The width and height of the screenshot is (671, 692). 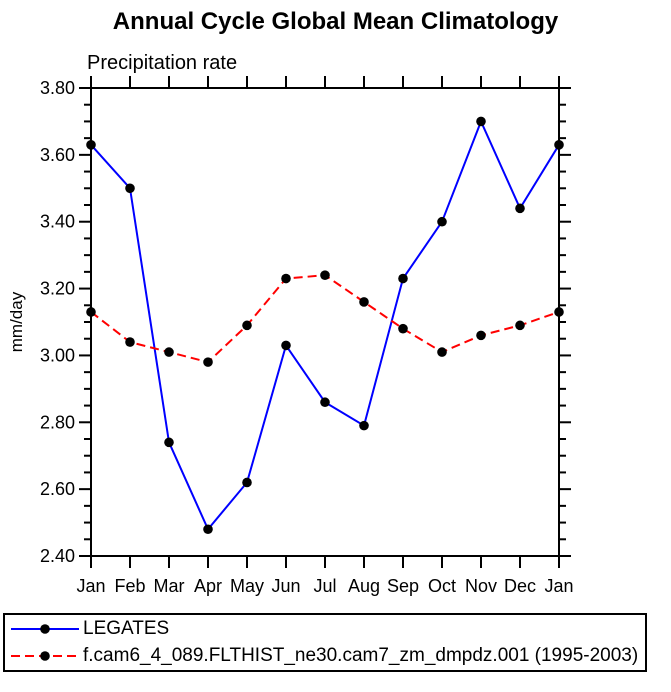 I want to click on y-axis-label: mm/day, so click(x=16, y=321).